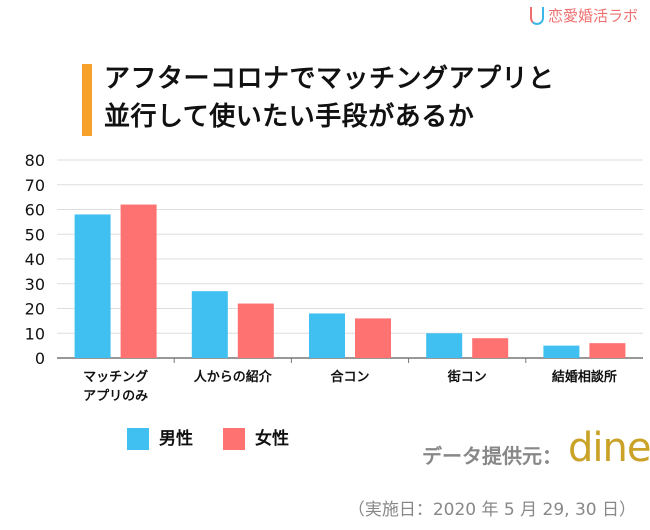 Image resolution: width=650 pixels, height=530 pixels. I want to click on y-tick-label: 60, so click(35, 210).